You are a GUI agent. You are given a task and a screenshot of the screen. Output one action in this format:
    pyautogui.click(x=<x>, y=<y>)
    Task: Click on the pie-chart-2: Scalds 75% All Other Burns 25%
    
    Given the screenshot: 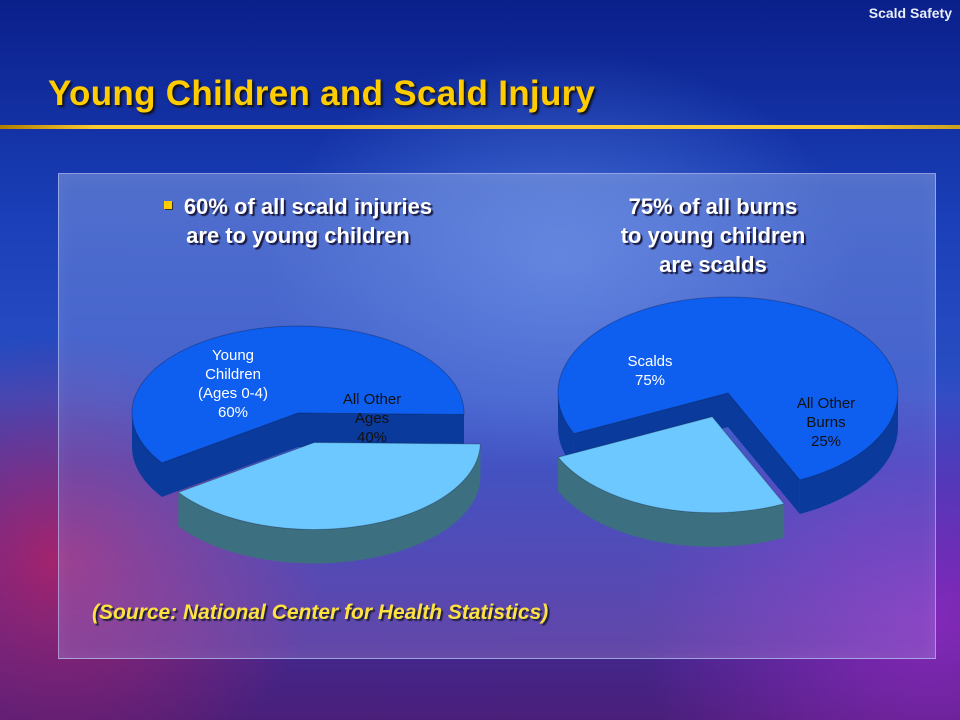 What is the action you would take?
    pyautogui.click(x=728, y=421)
    